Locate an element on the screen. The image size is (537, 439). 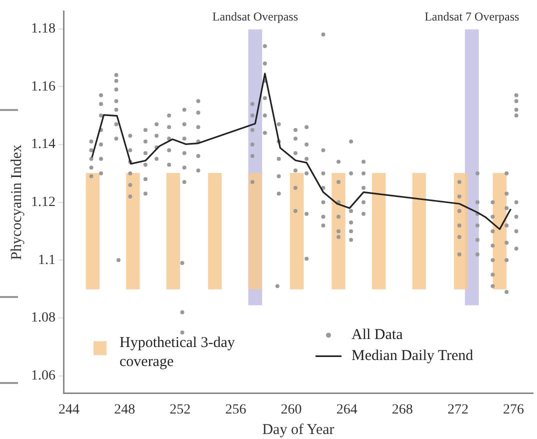
band-label: Landsat 7 Overpass is located at coordinates (472, 17).